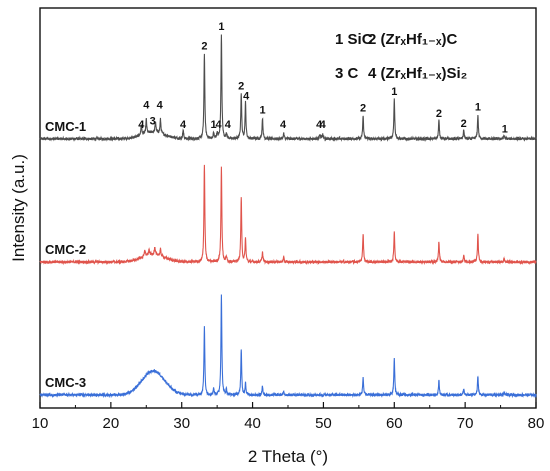  Describe the element at coordinates (394, 423) in the screenshot. I see `x-tick-label: 60` at that location.